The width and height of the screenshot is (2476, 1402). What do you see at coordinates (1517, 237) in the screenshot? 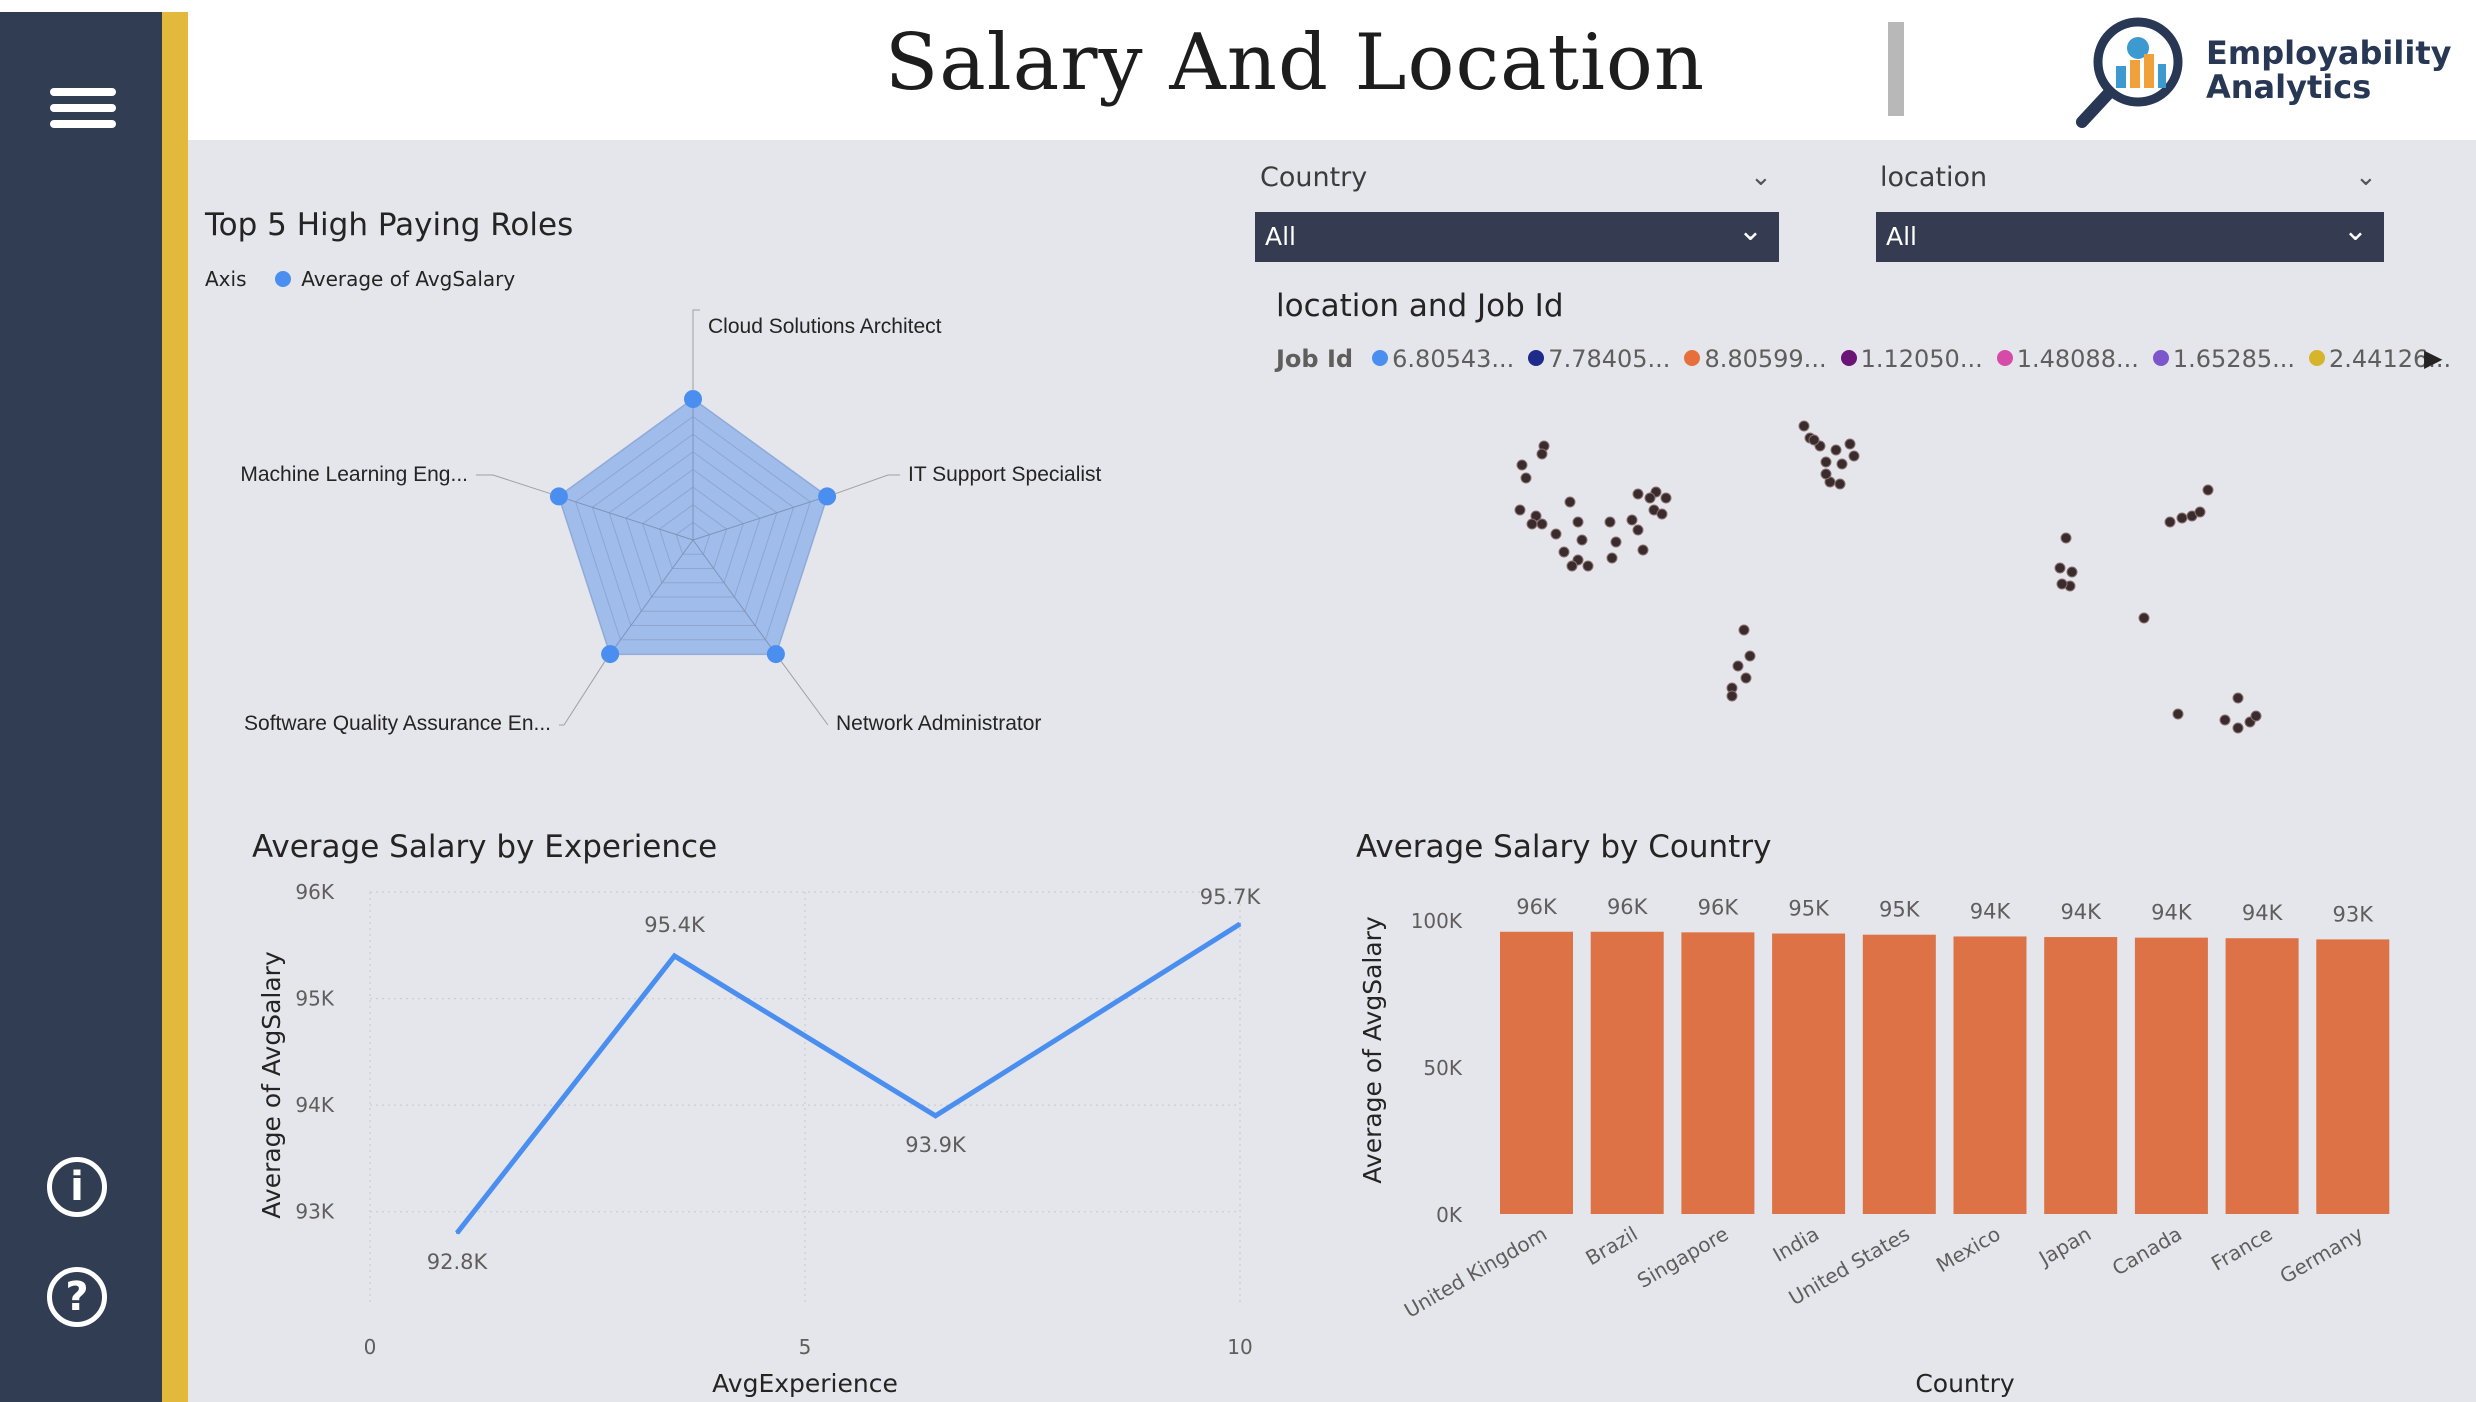
I see `country-dropdown: All ⌄` at bounding box center [1517, 237].